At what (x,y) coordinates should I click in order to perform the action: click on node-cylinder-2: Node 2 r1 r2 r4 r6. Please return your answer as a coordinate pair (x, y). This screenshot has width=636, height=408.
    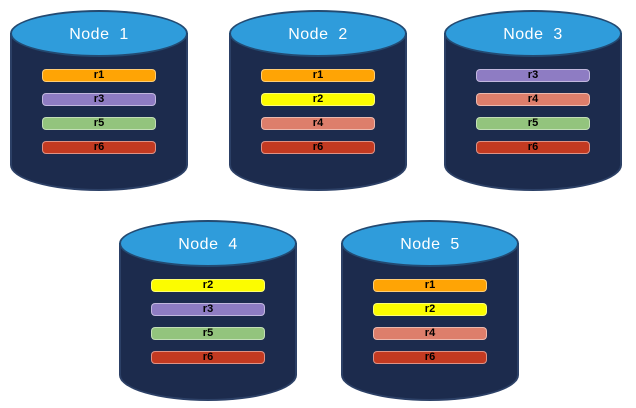
    Looking at the image, I should click on (318, 100).